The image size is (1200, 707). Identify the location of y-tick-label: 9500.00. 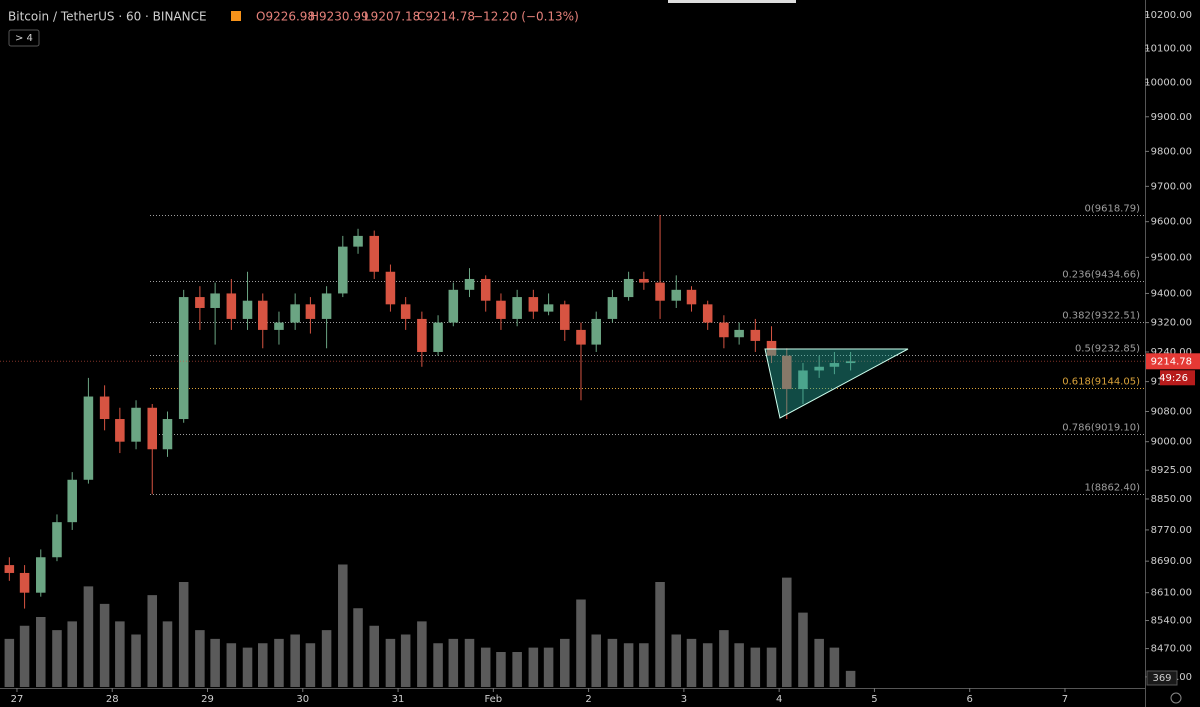
(1171, 257).